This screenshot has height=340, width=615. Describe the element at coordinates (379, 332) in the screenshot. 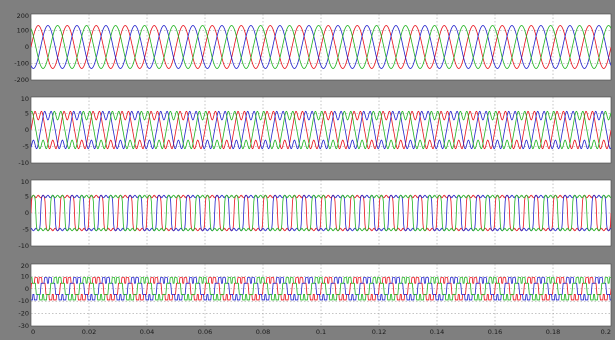

I see `x-tick-label: 0.12` at that location.